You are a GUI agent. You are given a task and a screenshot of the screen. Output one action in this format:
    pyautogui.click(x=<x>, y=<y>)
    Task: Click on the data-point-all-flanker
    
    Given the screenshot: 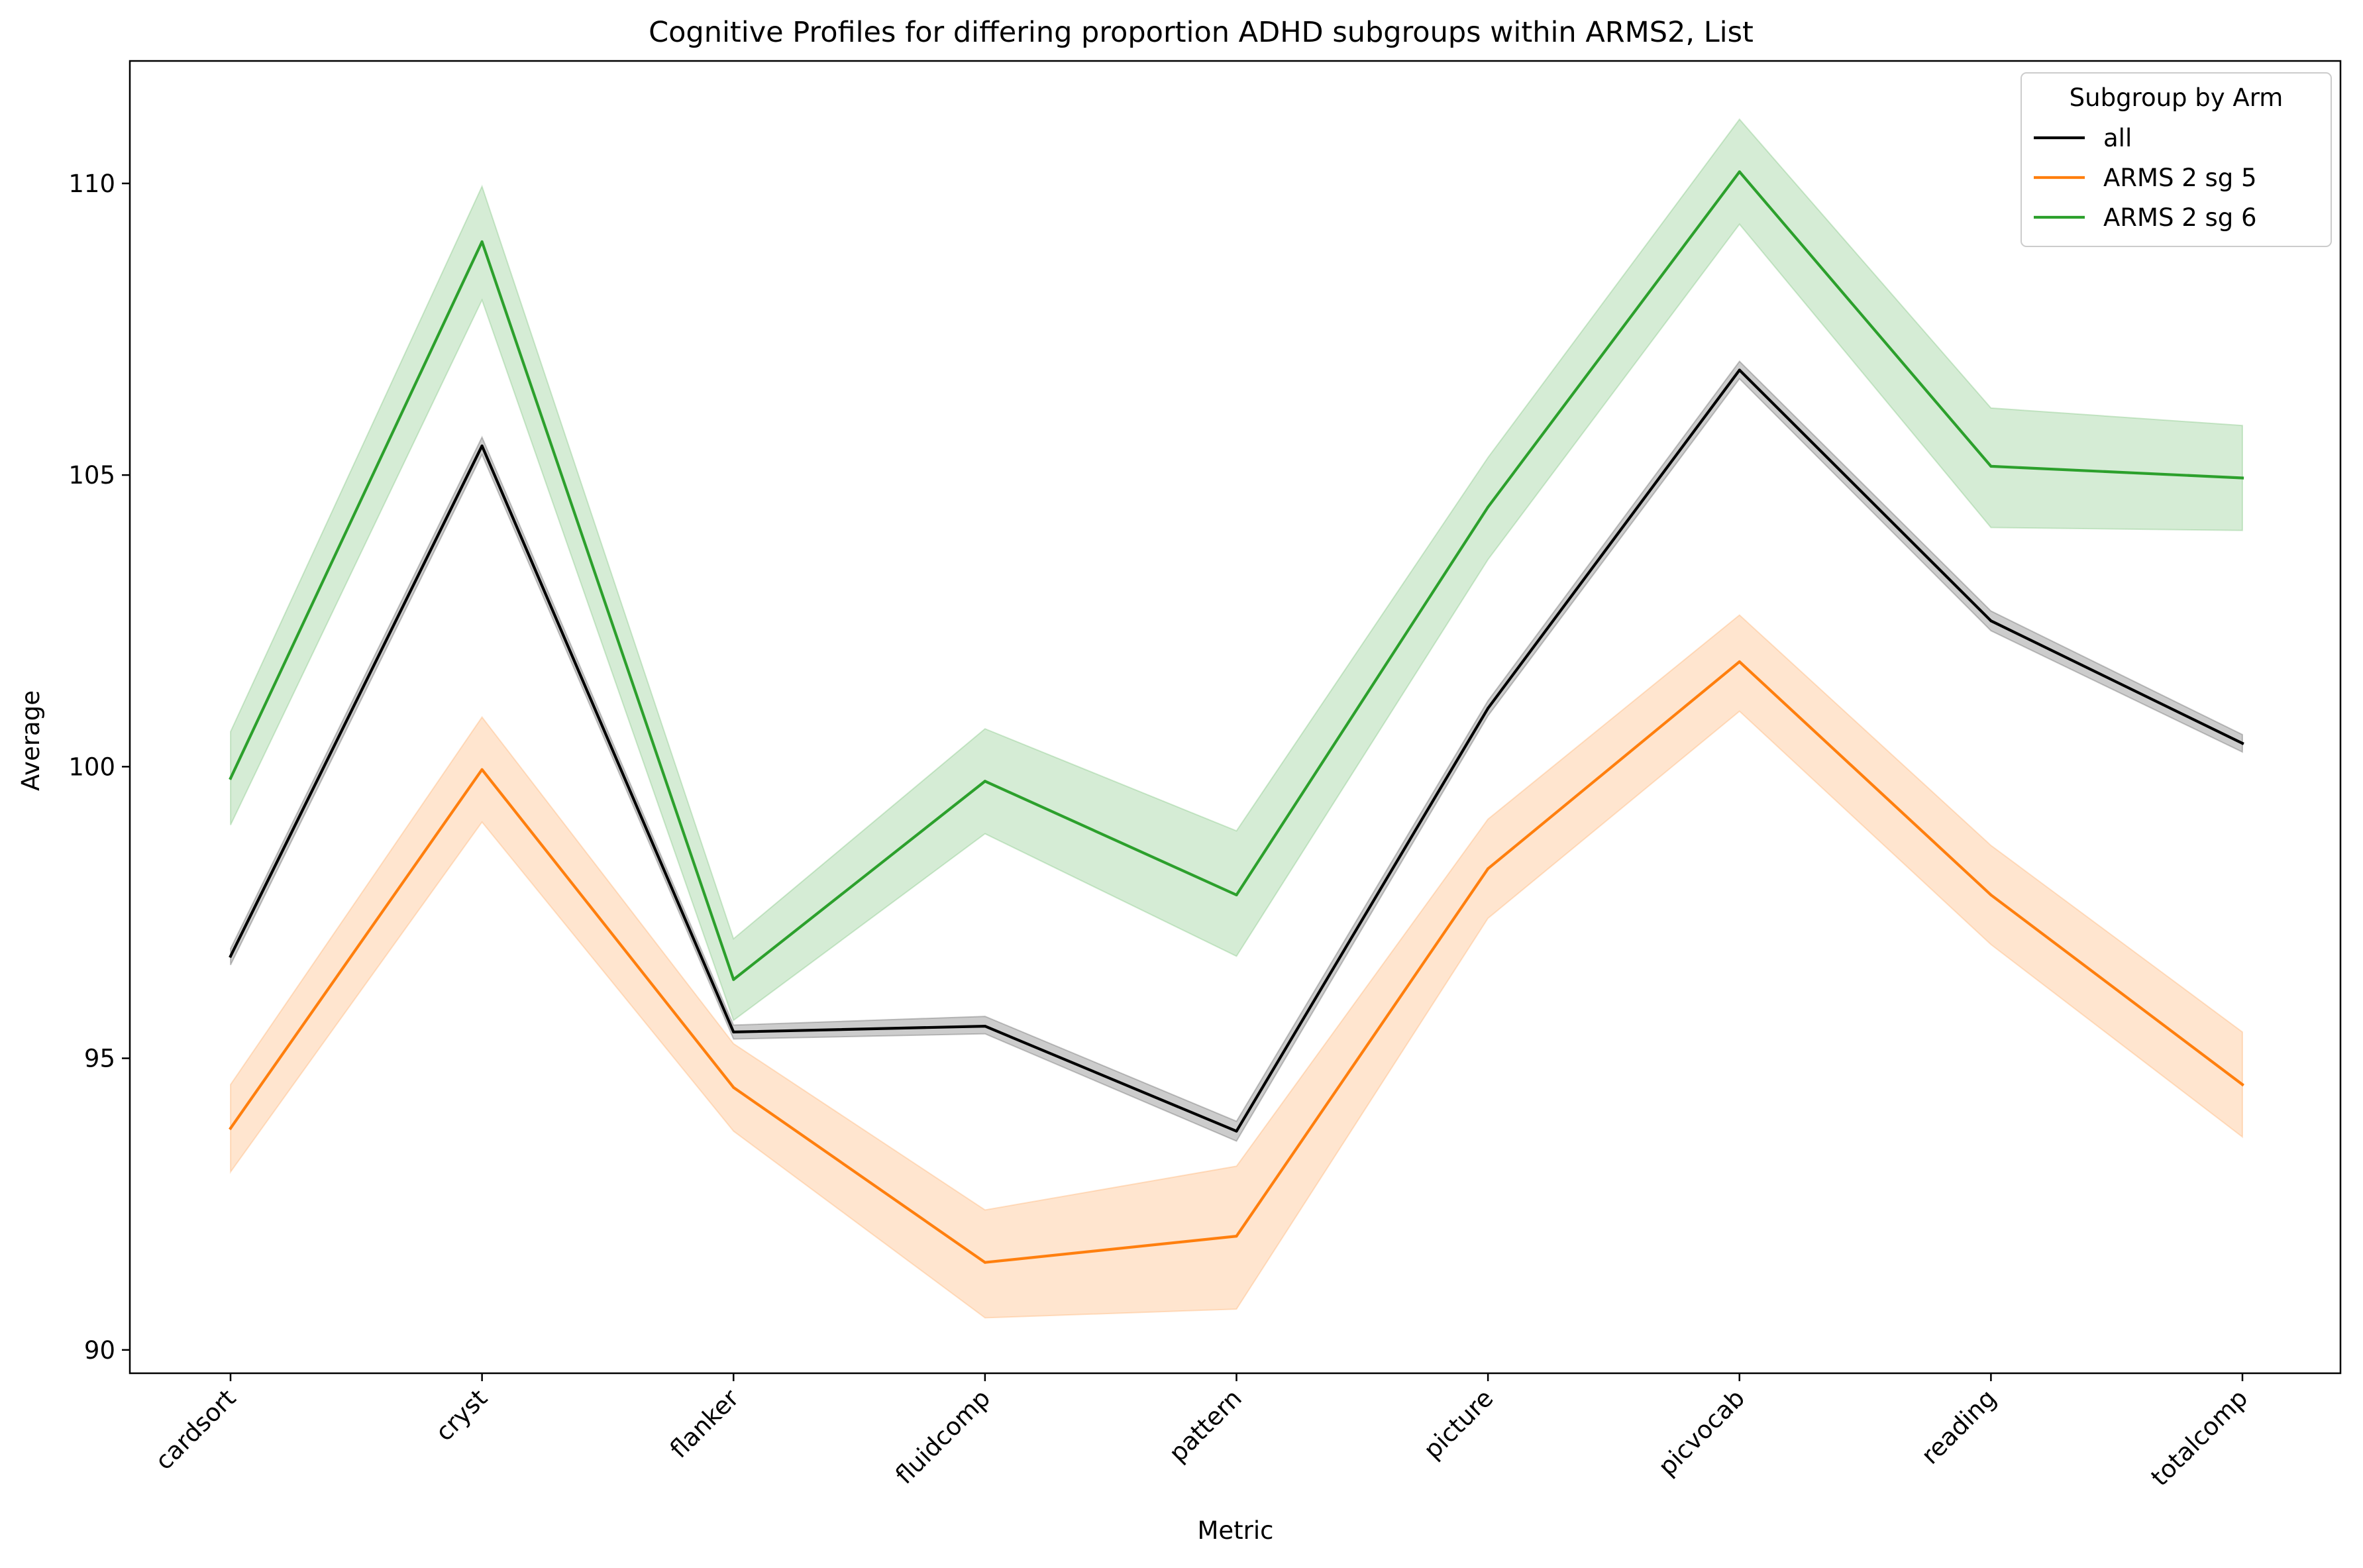 What is the action you would take?
    pyautogui.click(x=734, y=1031)
    